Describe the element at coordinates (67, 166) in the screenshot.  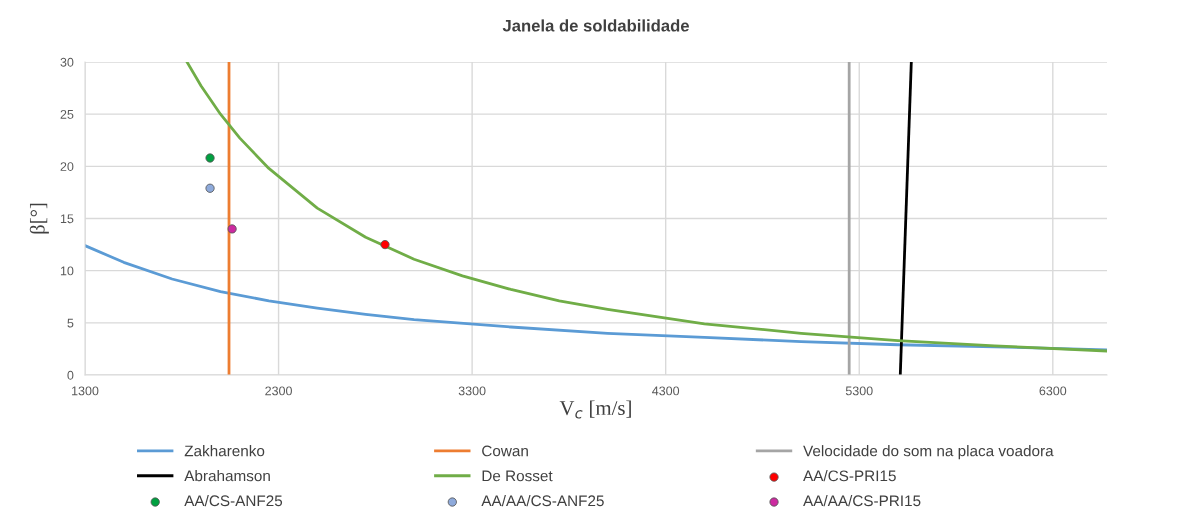
I see `y-tick-label: 20` at that location.